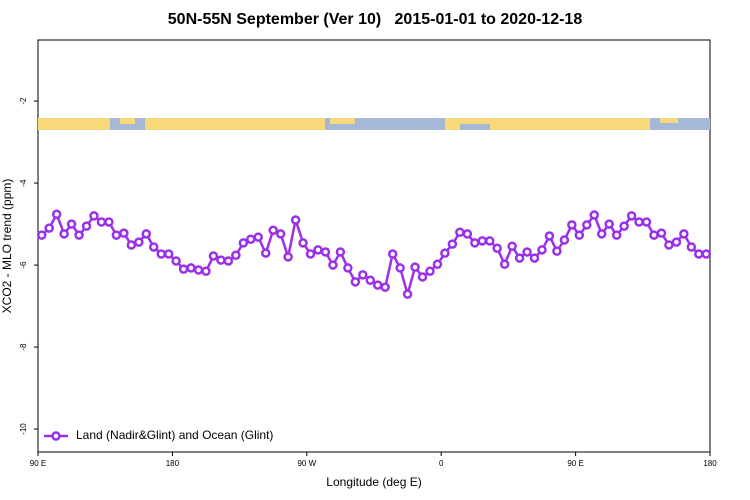  I want to click on y-tick-label: -8, so click(23, 347).